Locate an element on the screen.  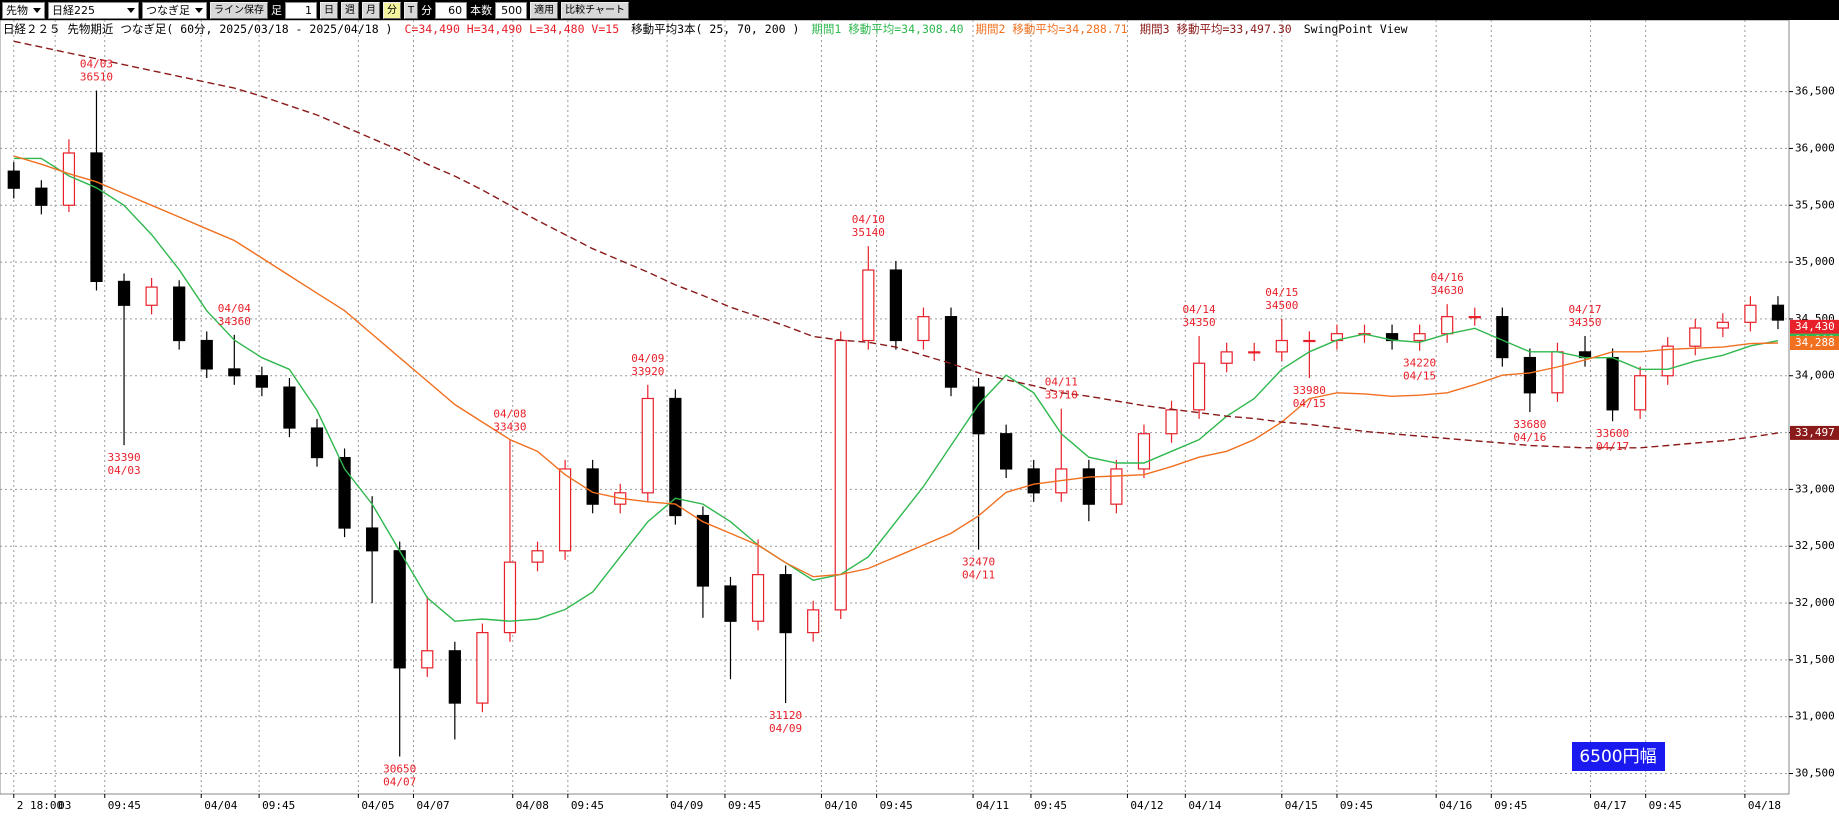
swing-price: 33710 is located at coordinates (1061, 395).